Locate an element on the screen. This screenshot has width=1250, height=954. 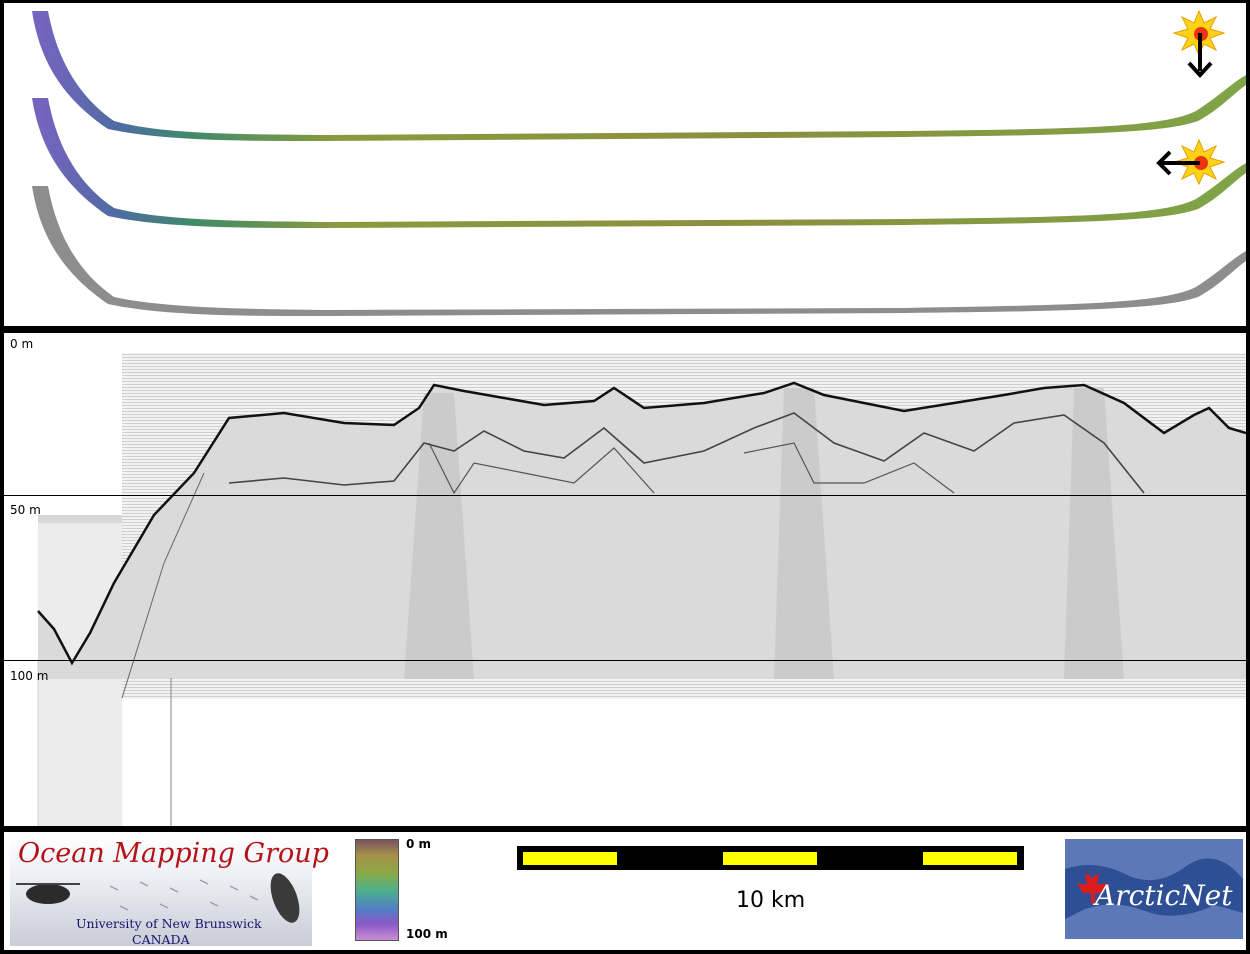
swath-strip-illuminated-north is located at coordinates (639, 76).